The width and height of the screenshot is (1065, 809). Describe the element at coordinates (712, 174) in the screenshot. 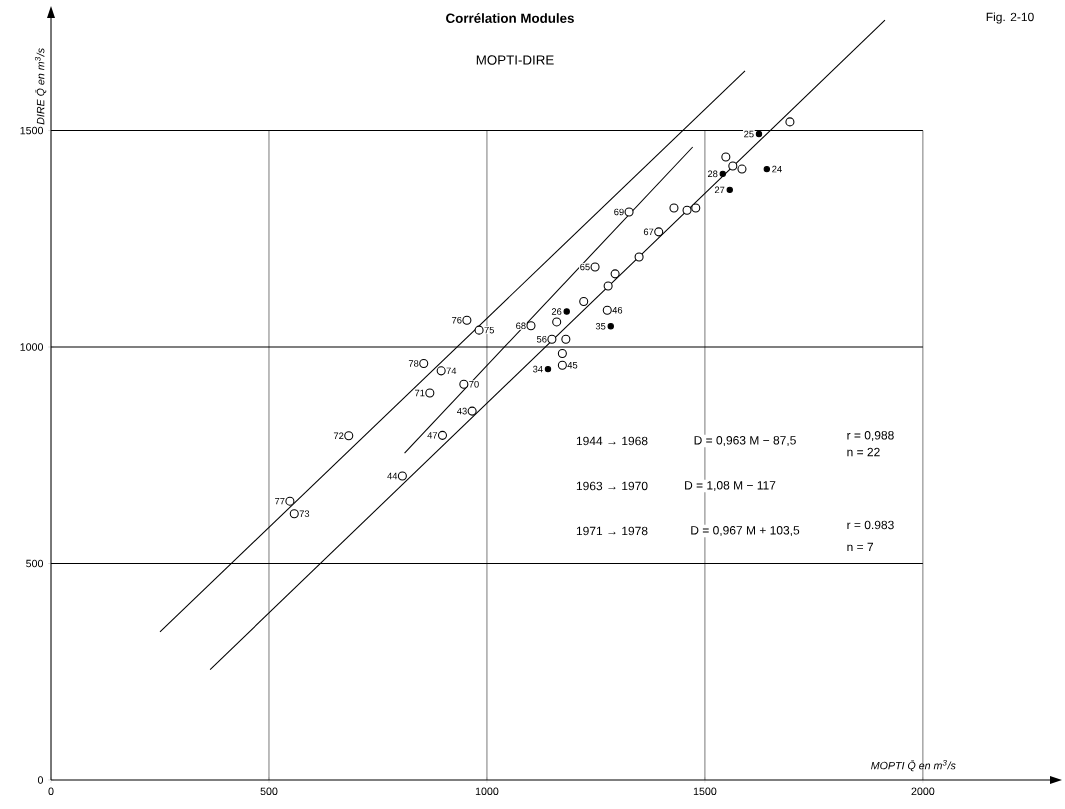

I see `annotation: 28` at that location.